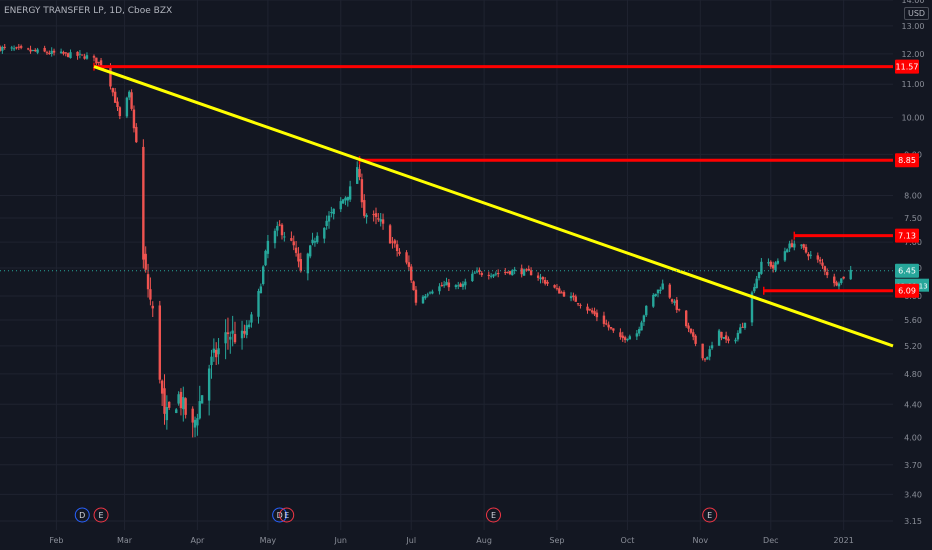 The width and height of the screenshot is (932, 550). Describe the element at coordinates (913, 465) in the screenshot. I see `price-tick-label: 3.70` at that location.